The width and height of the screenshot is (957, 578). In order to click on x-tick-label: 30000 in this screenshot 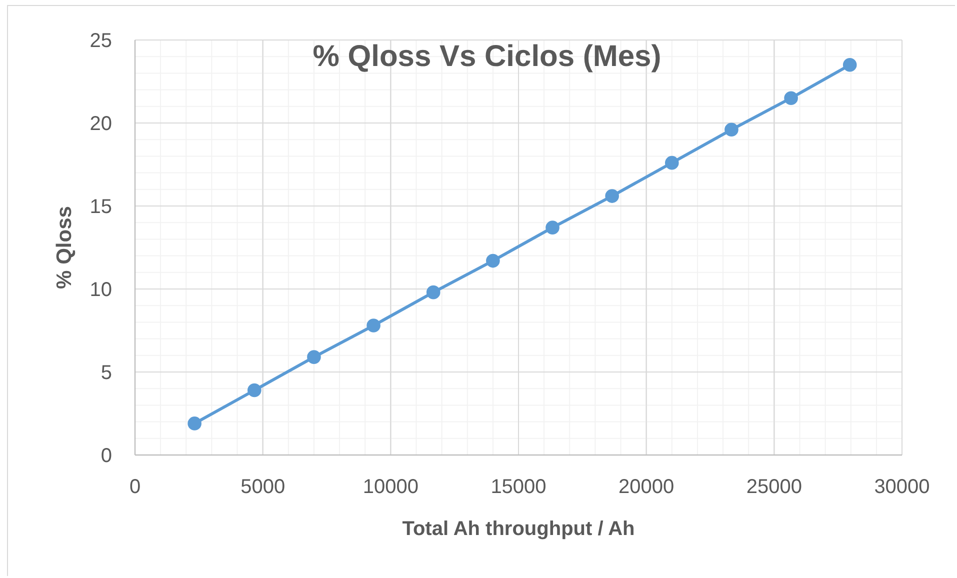, I will do `click(902, 487)`.